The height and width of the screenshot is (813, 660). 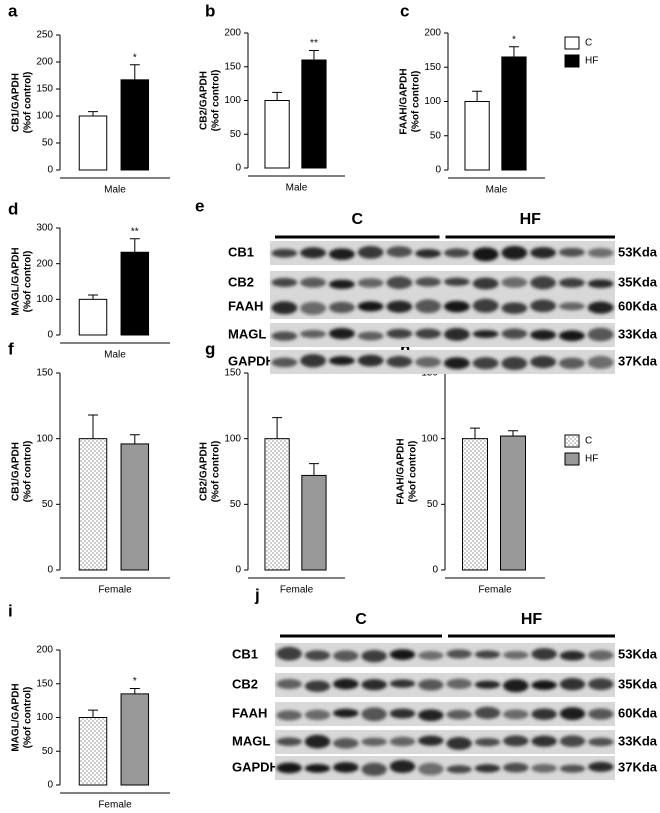 What do you see at coordinates (404, 10) in the screenshot?
I see `panel-letter: c` at bounding box center [404, 10].